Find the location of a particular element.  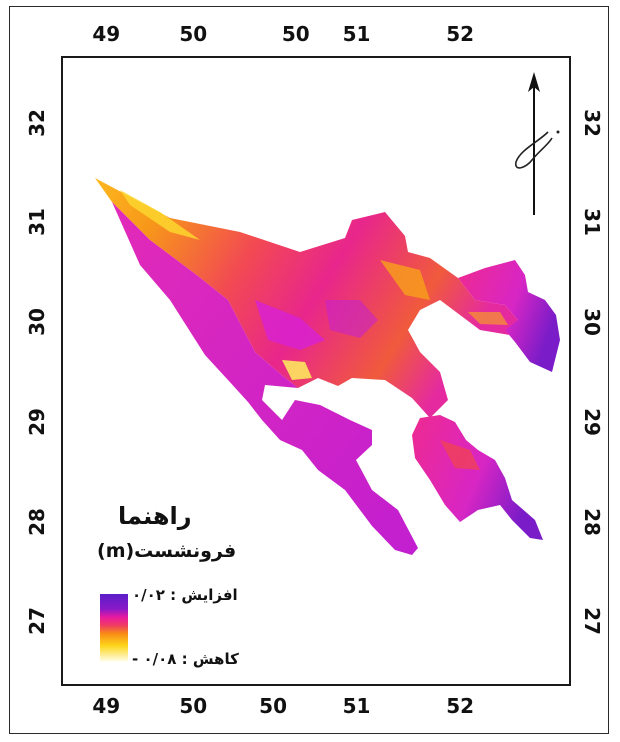

right-tick-label: 31 is located at coordinates (592, 222).